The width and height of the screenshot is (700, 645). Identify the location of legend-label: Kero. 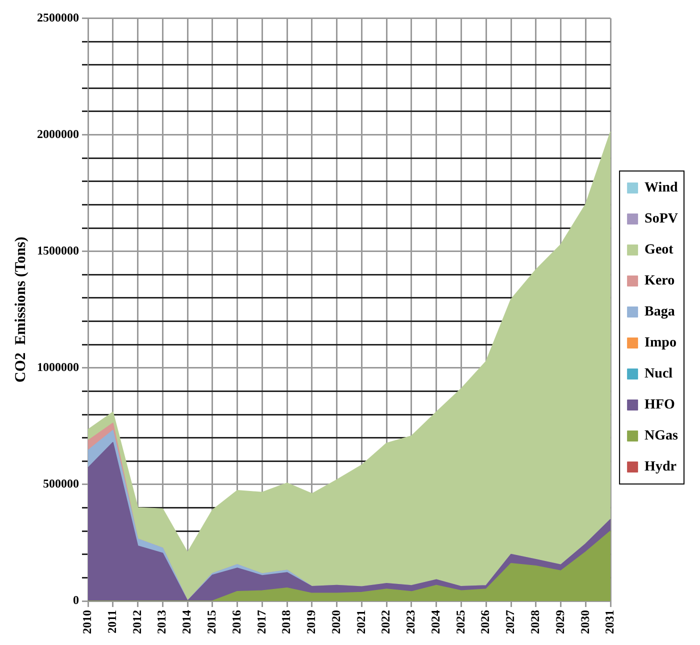
(659, 281).